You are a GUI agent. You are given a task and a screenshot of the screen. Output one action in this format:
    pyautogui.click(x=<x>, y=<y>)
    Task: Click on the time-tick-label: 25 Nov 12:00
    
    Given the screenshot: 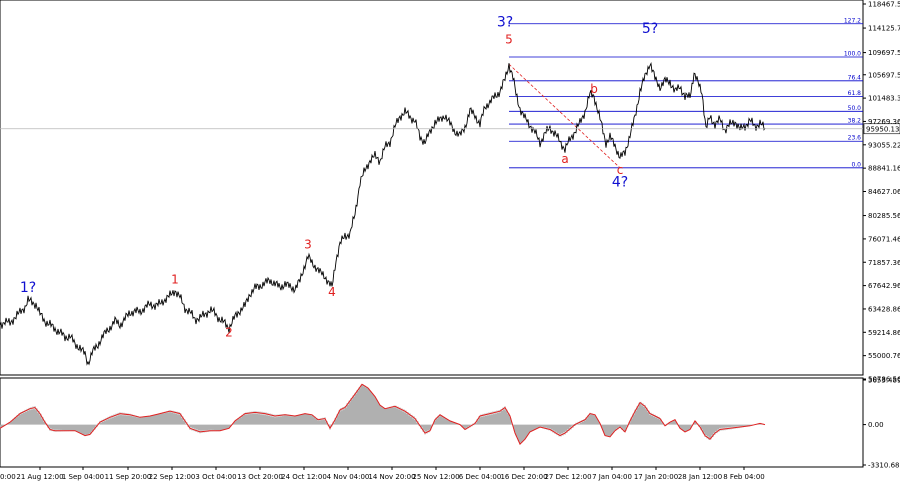 What is the action you would take?
    pyautogui.click(x=435, y=477)
    